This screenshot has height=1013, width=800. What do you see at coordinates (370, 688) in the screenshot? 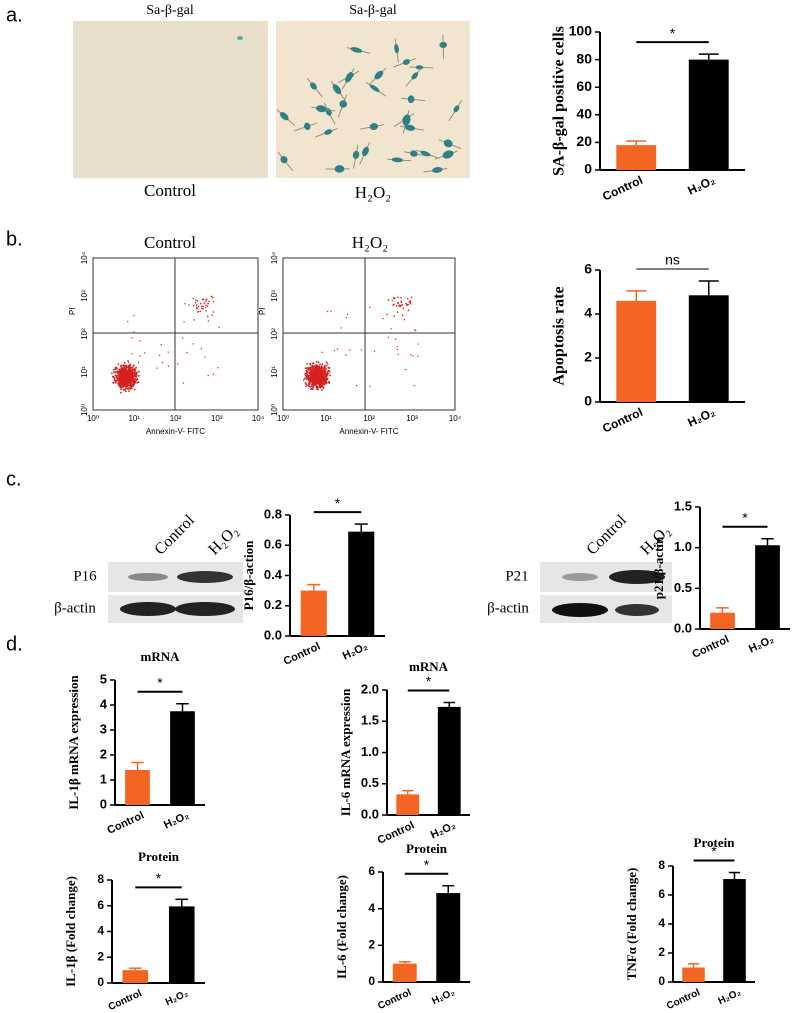
I see `y-tick-label: 2.0` at bounding box center [370, 688].